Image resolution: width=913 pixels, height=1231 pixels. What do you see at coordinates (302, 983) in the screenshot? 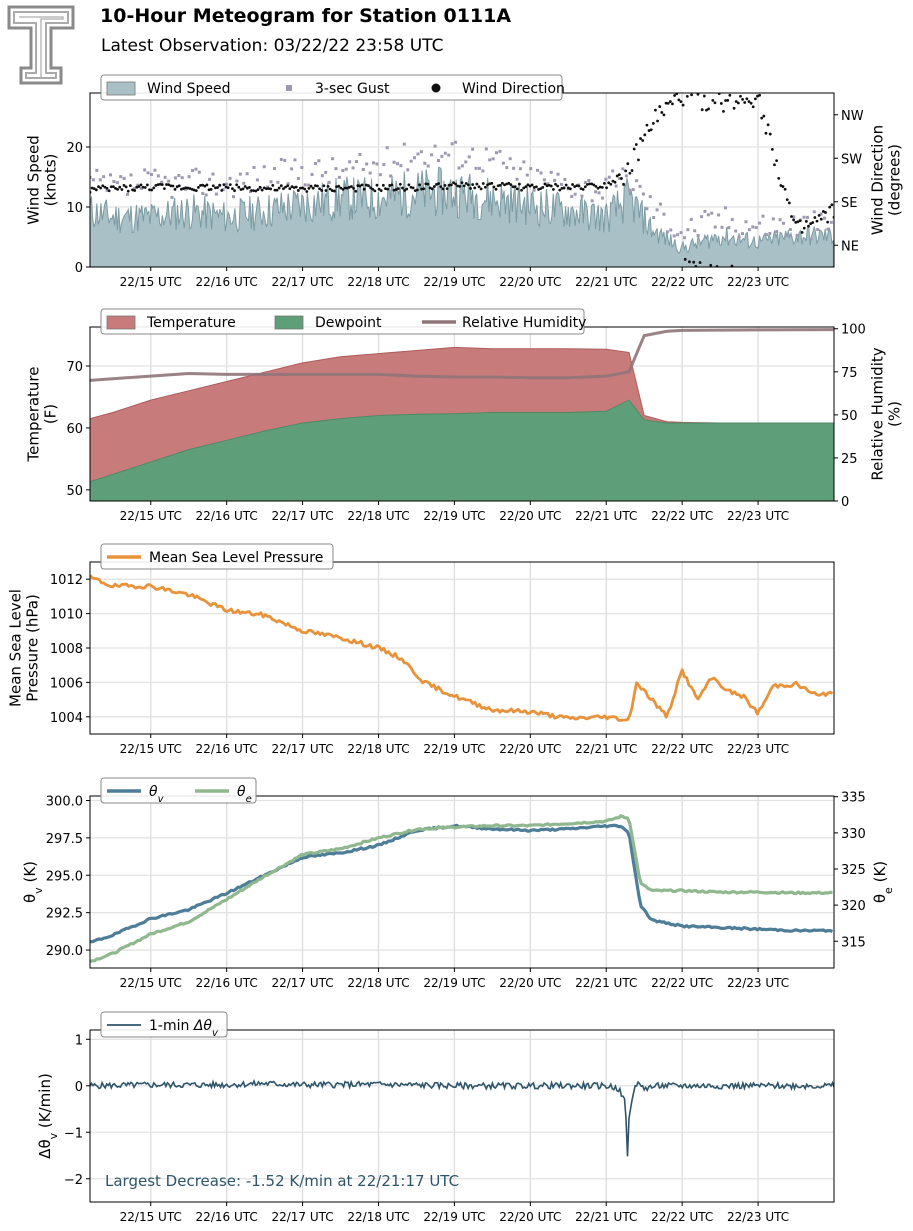
I see `x-tick-label: 22/17 UTC` at bounding box center [302, 983].